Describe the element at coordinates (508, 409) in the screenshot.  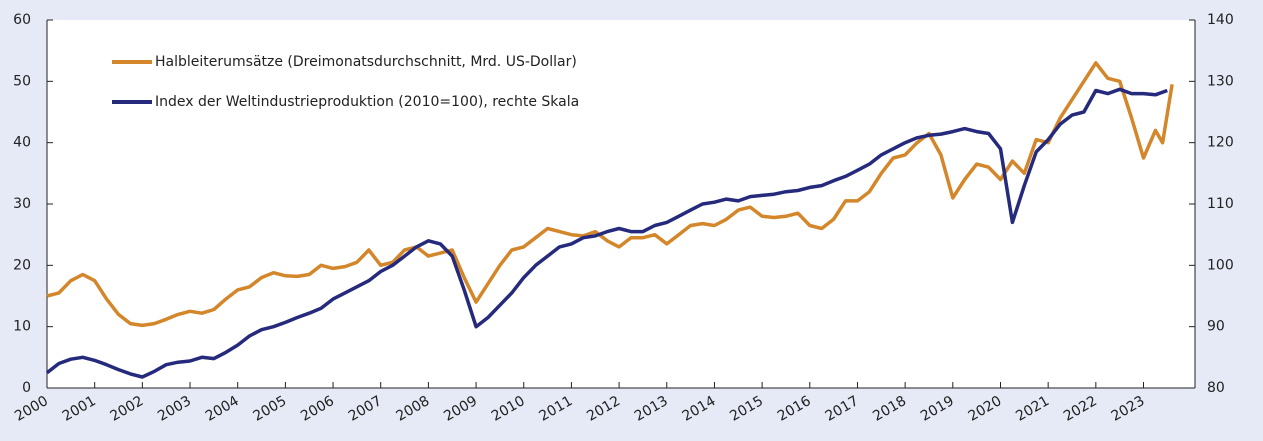
I see `x-tick-label: 2010` at that location.